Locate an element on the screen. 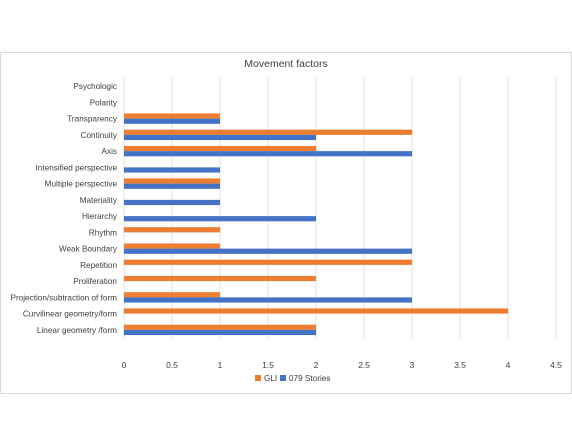 Image resolution: width=572 pixels, height=444 pixels. x-tick-label: 3 is located at coordinates (412, 365).